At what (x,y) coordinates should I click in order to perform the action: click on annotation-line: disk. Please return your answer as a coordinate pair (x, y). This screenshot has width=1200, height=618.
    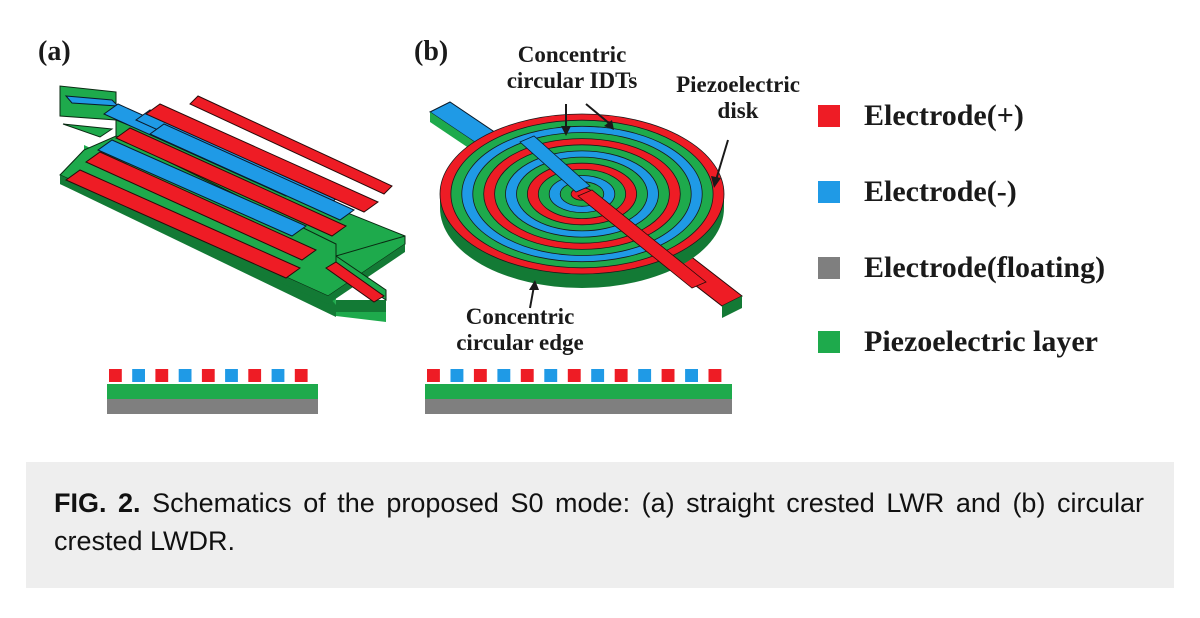
    Looking at the image, I should click on (738, 110).